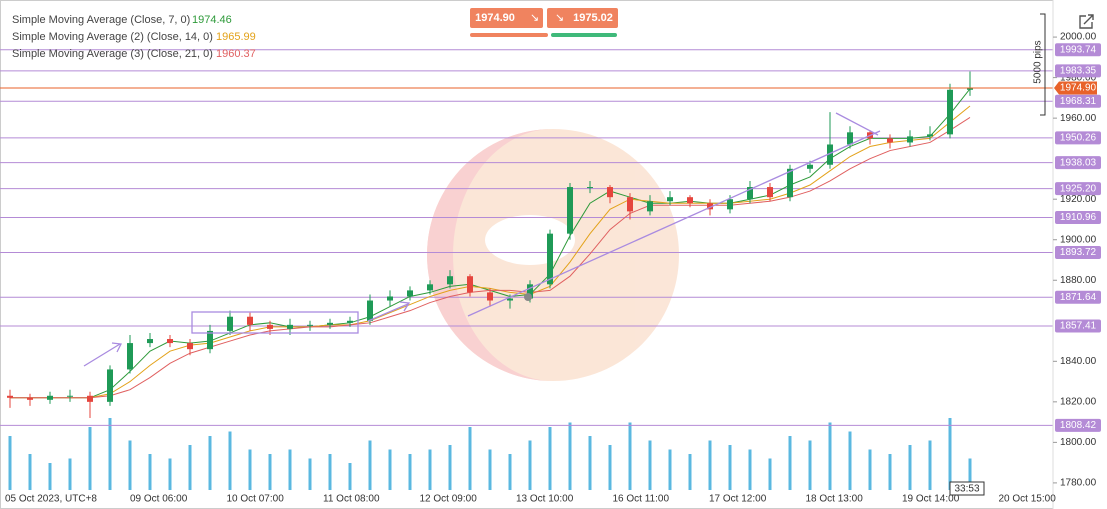 Image resolution: width=1107 pixels, height=509 pixels. Describe the element at coordinates (212, 20) in the screenshot. I see `legend-value: 1974.46` at that location.